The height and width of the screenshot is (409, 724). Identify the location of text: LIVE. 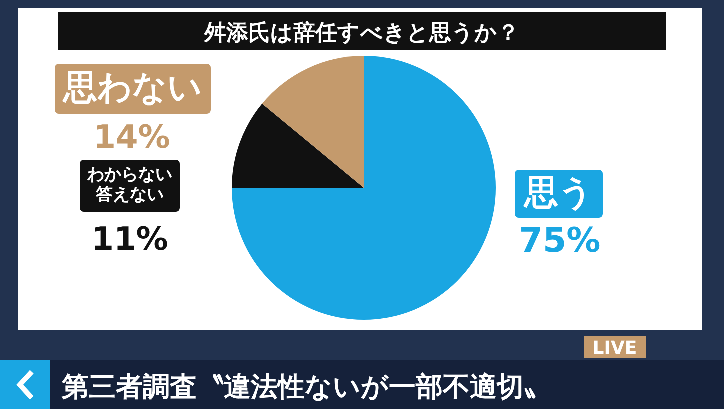
(615, 348).